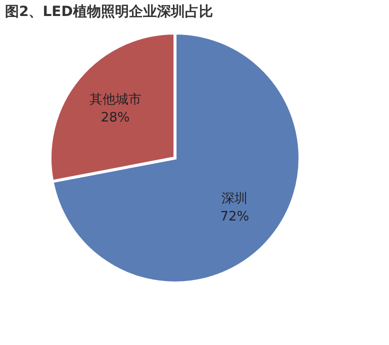 The width and height of the screenshot is (389, 345). Describe the element at coordinates (235, 198) in the screenshot. I see `slice-label: 深圳` at that location.